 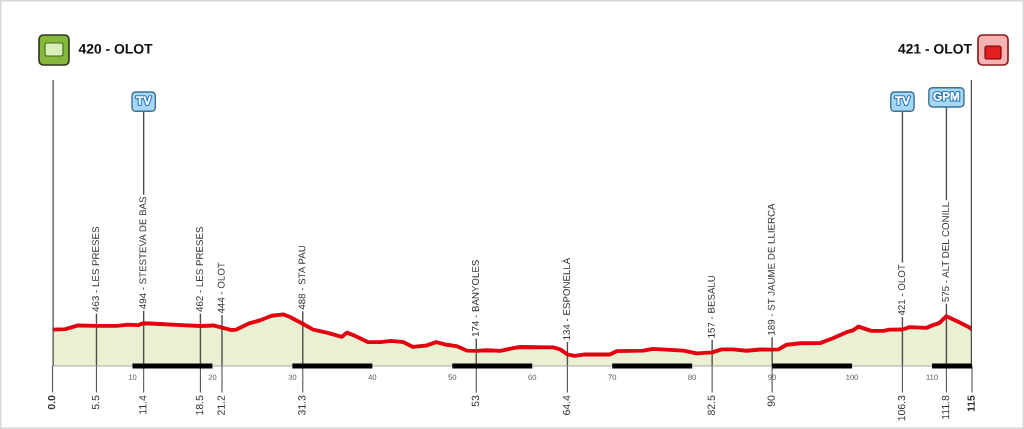 What do you see at coordinates (302, 405) in the screenshot?
I see `x-tick-label: 31.3` at bounding box center [302, 405].